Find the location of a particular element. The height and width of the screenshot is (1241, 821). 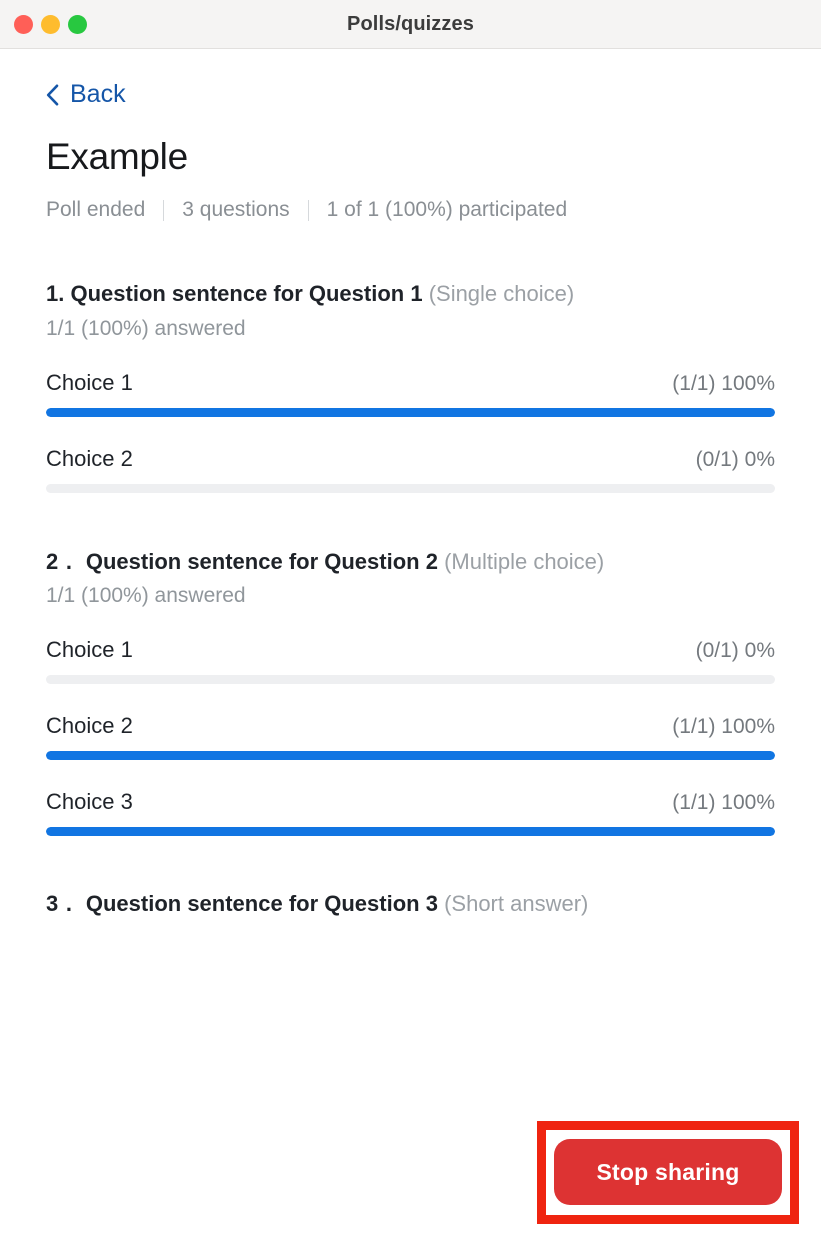

choice-item: Choice 2 (0/1) 0% is located at coordinates (410, 469).